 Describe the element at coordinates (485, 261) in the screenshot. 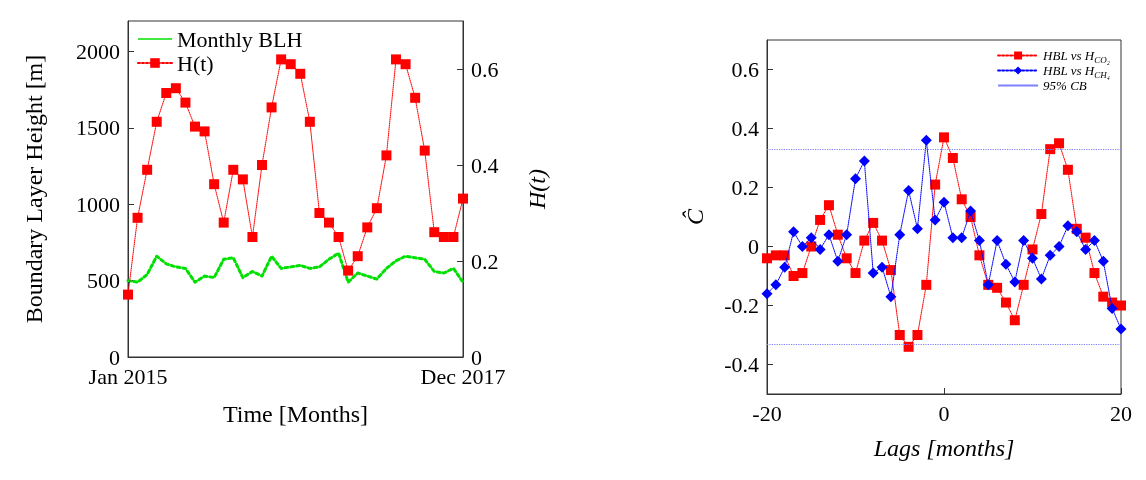

I see `y2-tick-label: 0.2` at that location.